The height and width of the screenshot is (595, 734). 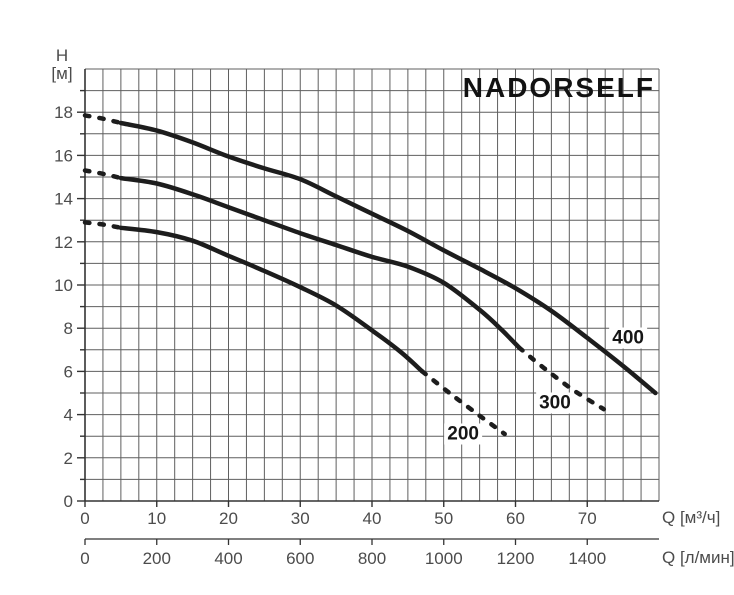 I want to click on lmin-tick-label: 1000, so click(x=444, y=558).